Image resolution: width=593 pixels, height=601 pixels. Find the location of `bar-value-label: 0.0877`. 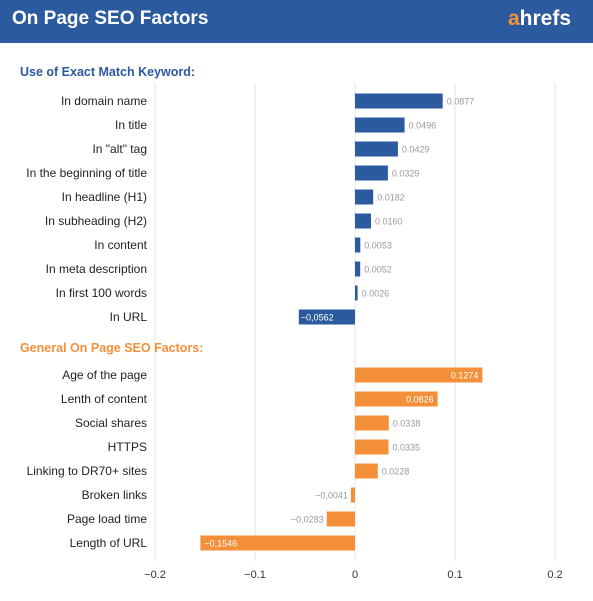

bar-value-label: 0.0877 is located at coordinates (461, 102).